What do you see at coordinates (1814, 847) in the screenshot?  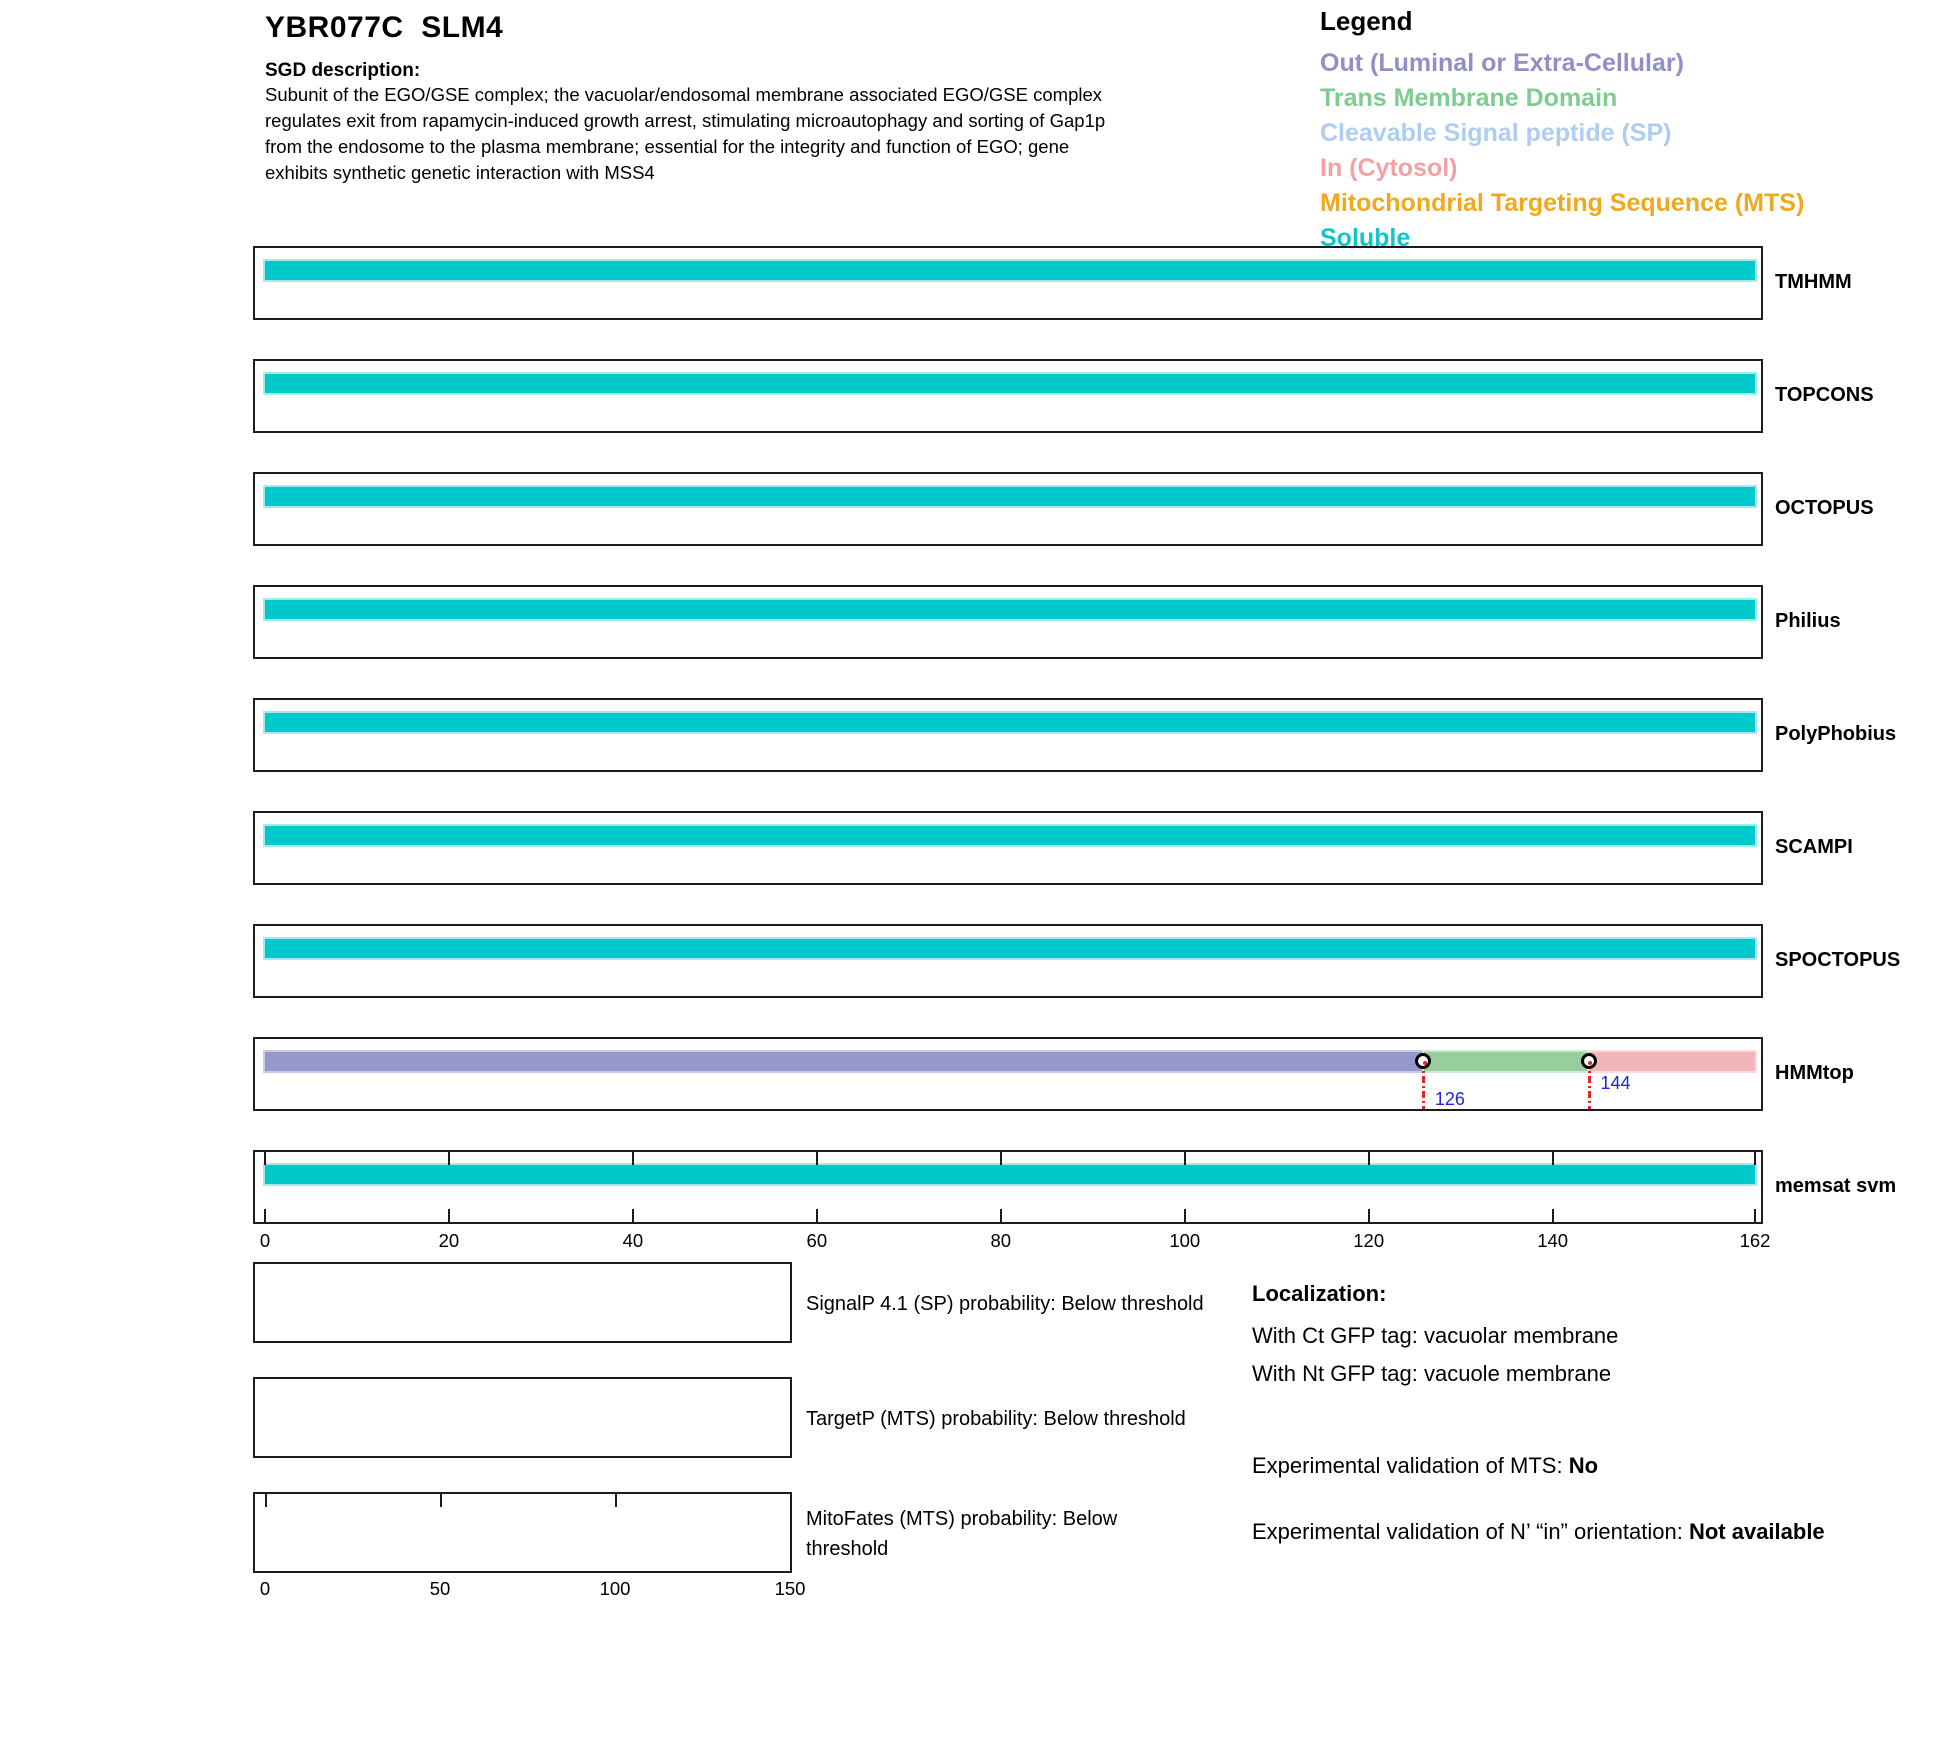 I see `track-label: SCAMPI` at bounding box center [1814, 847].